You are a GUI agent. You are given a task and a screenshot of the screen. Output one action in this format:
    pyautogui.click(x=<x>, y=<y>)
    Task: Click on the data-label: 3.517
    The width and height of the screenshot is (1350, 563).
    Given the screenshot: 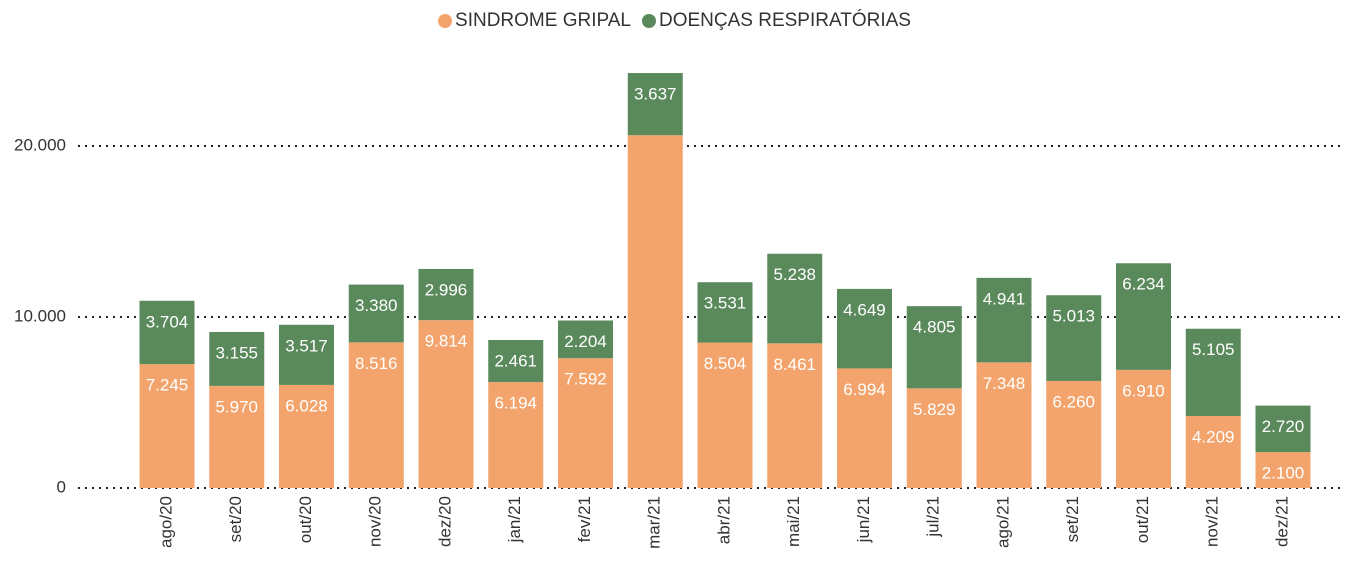 What is the action you would take?
    pyautogui.click(x=306, y=345)
    